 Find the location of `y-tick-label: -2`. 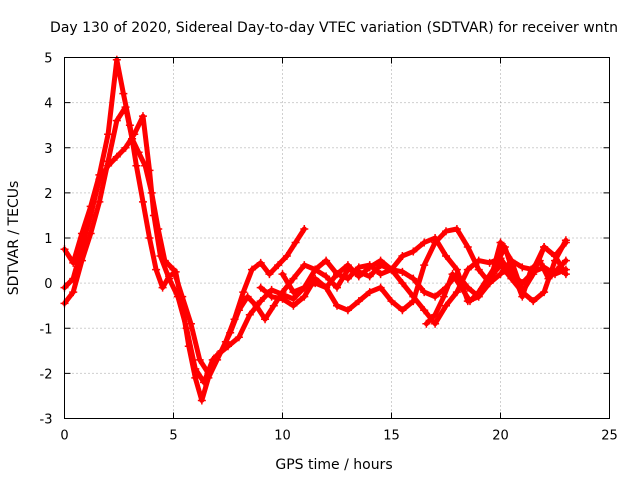

y-tick-label: -2 is located at coordinates (46, 374).